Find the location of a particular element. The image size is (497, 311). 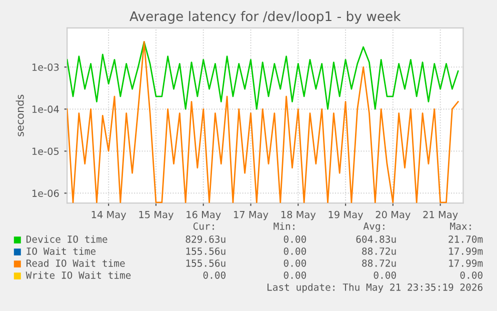

y-tick-label: 1e-04 is located at coordinates (45, 109).